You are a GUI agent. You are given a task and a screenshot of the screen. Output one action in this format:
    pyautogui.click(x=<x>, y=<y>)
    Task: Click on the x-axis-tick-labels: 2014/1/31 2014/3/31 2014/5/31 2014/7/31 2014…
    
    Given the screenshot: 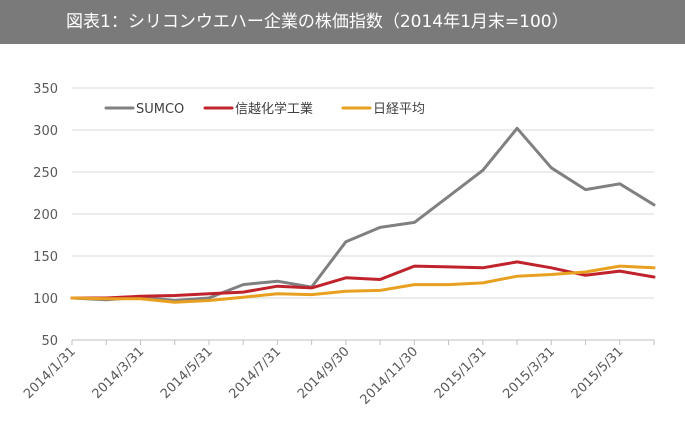 What is the action you would take?
    pyautogui.click(x=324, y=376)
    